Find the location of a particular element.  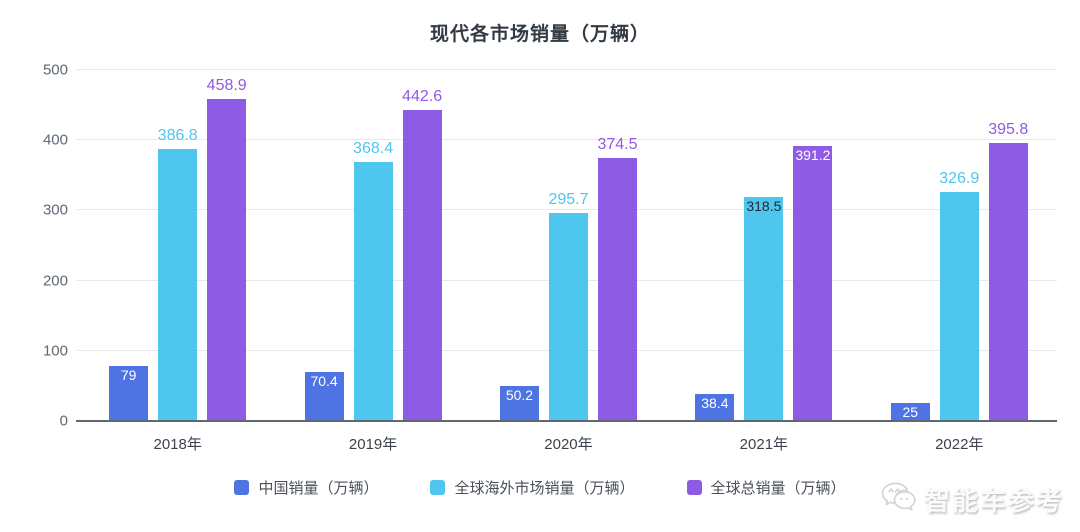

y-tick-label: 0 is located at coordinates (63, 421).